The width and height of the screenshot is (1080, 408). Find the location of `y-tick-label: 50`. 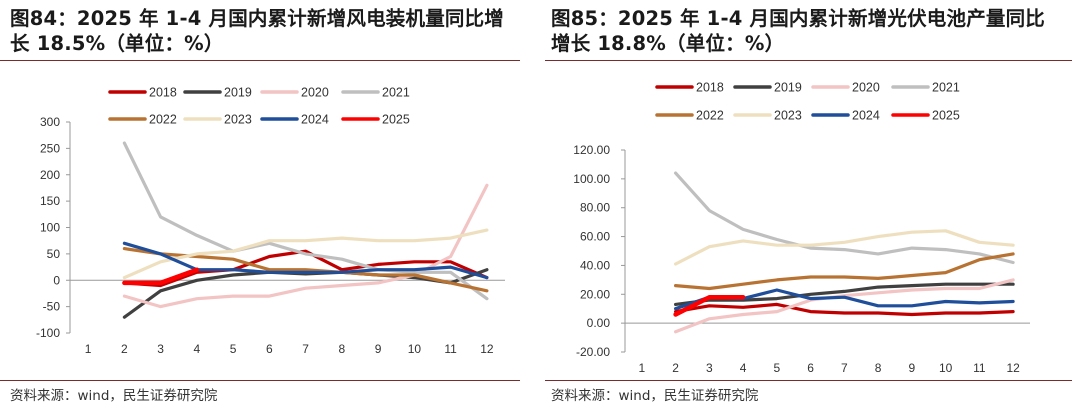

y-tick-label: 50 is located at coordinates (54, 254).